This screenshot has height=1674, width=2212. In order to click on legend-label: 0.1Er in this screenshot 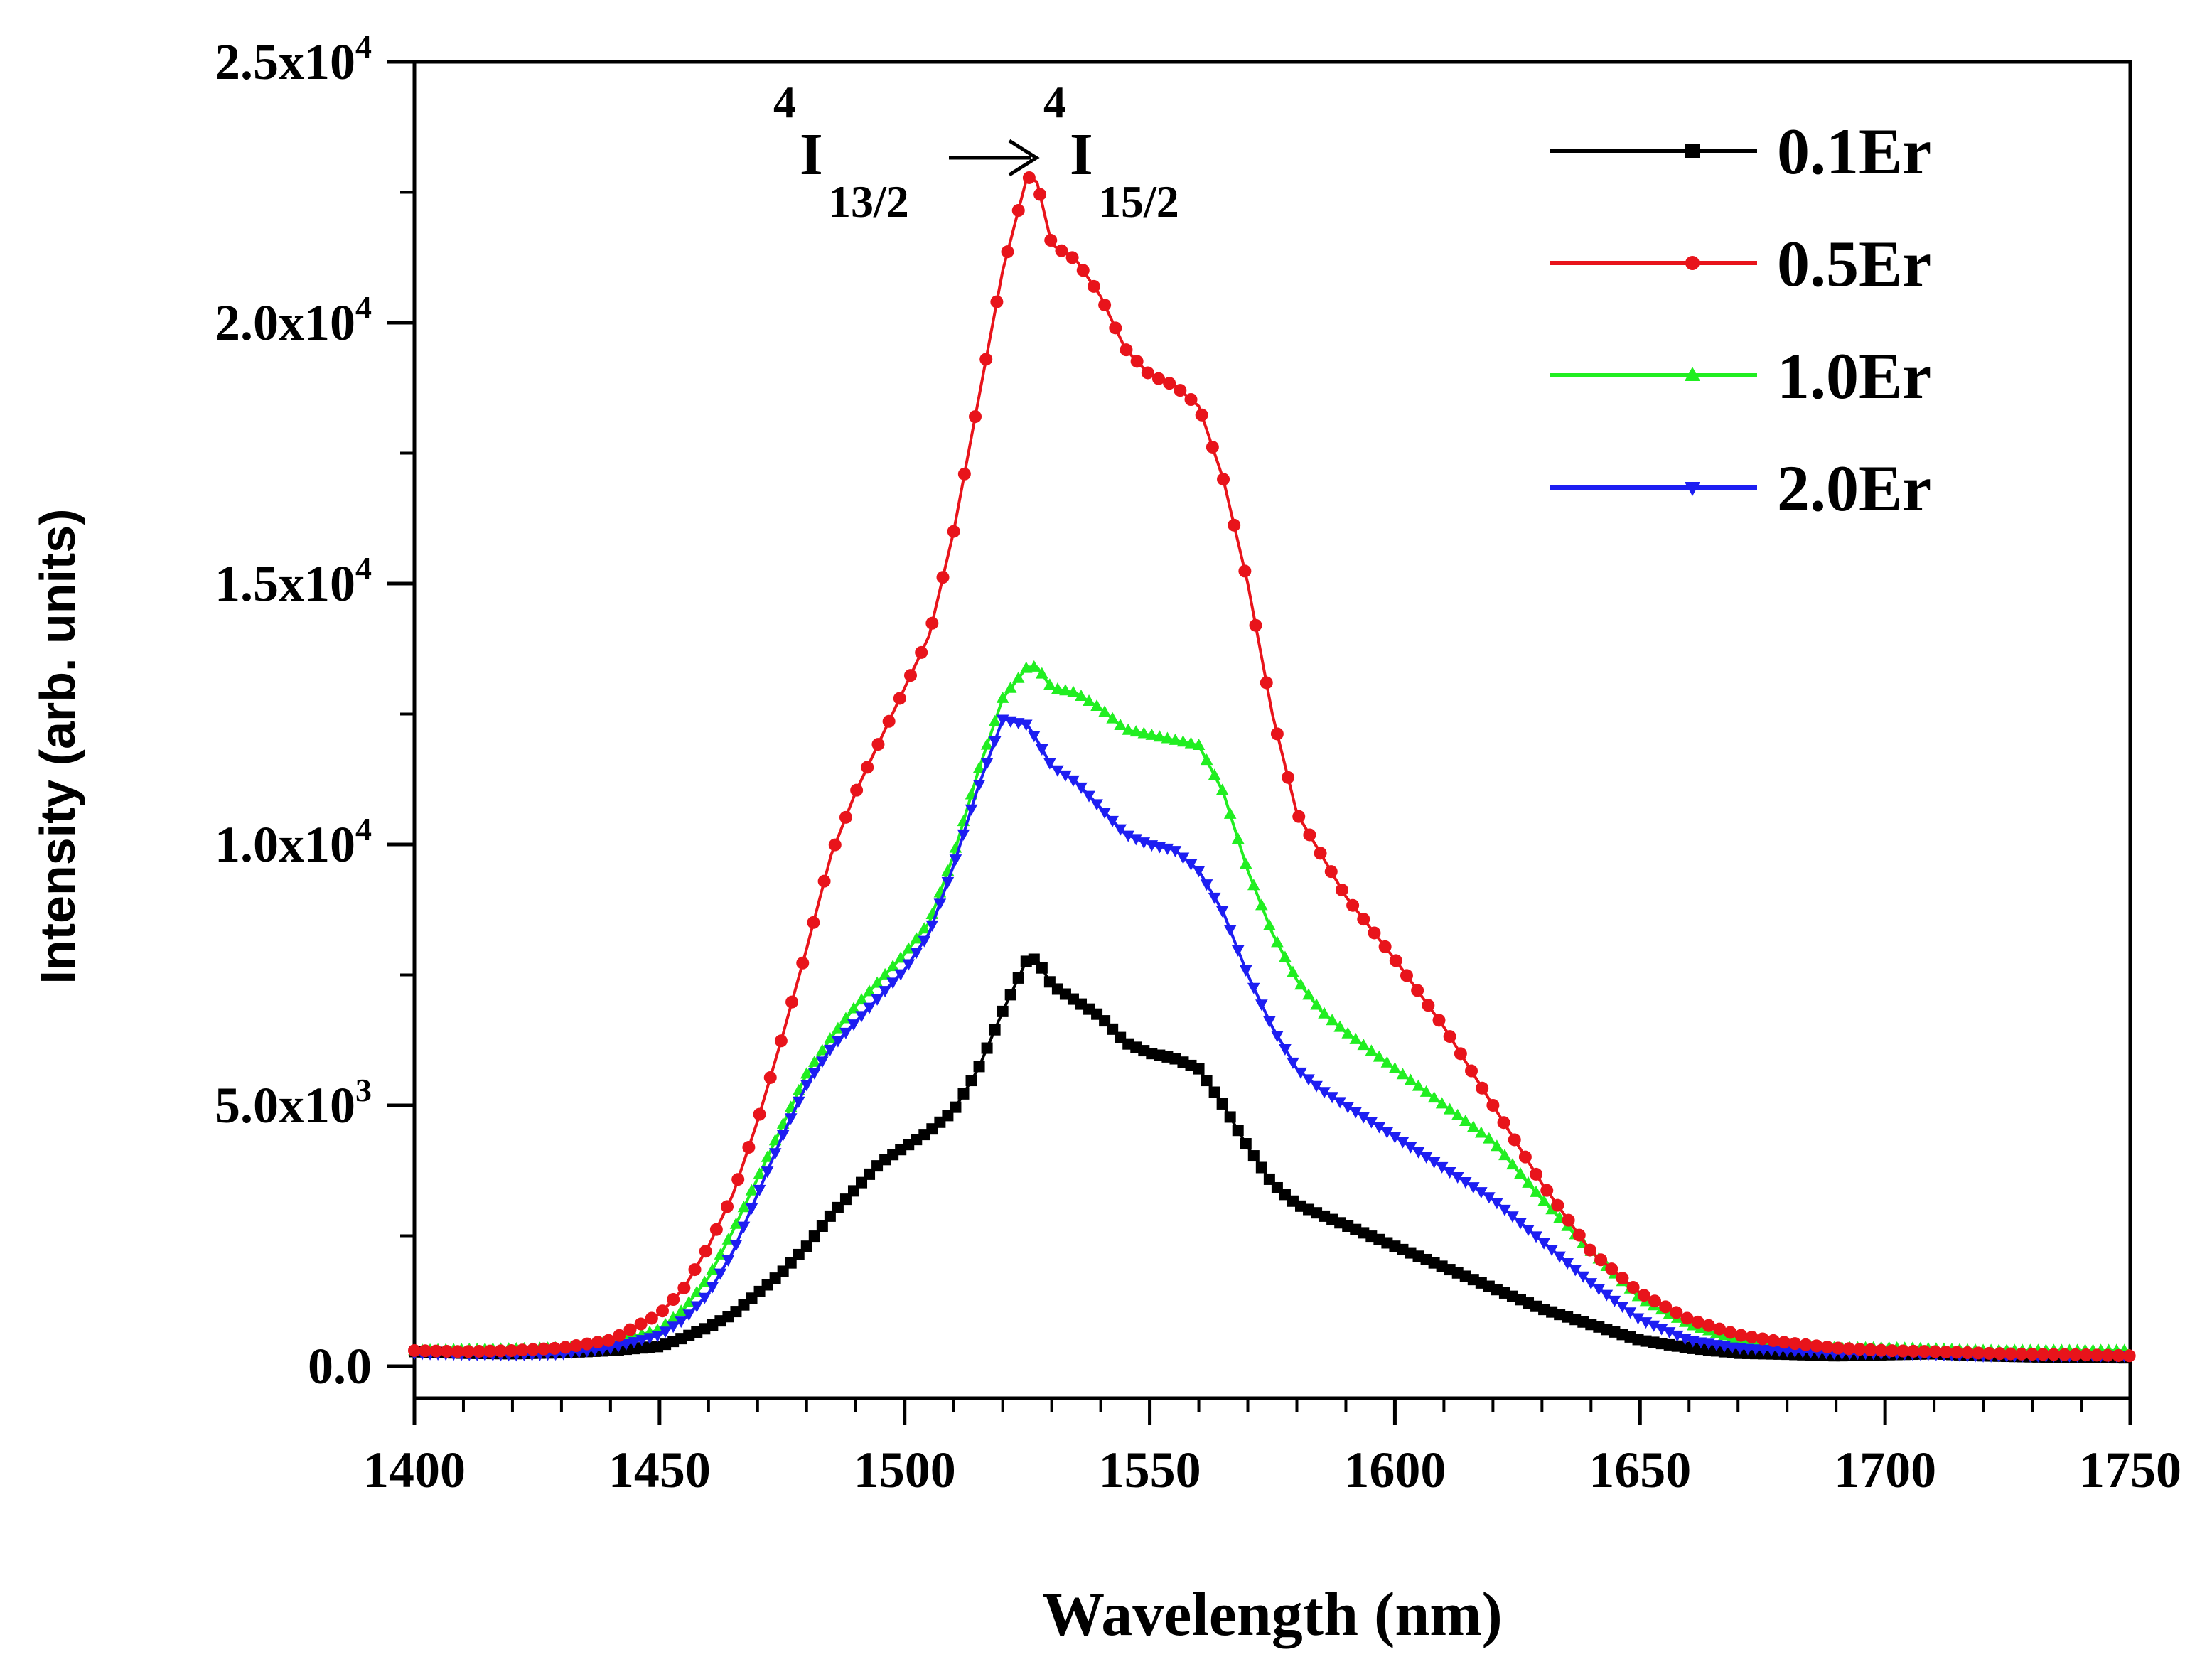, I will do `click(1854, 151)`.